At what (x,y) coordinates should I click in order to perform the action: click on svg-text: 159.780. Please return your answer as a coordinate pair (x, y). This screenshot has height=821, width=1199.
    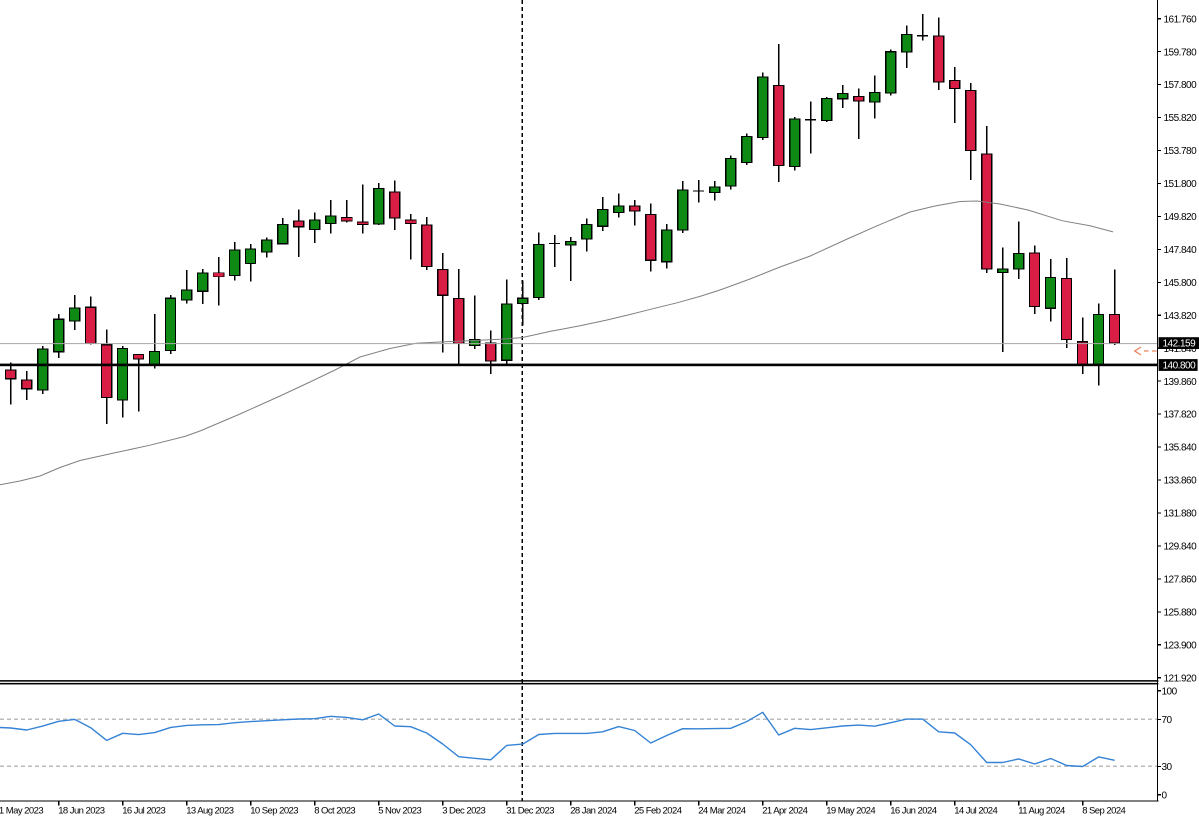
    Looking at the image, I should click on (1181, 52).